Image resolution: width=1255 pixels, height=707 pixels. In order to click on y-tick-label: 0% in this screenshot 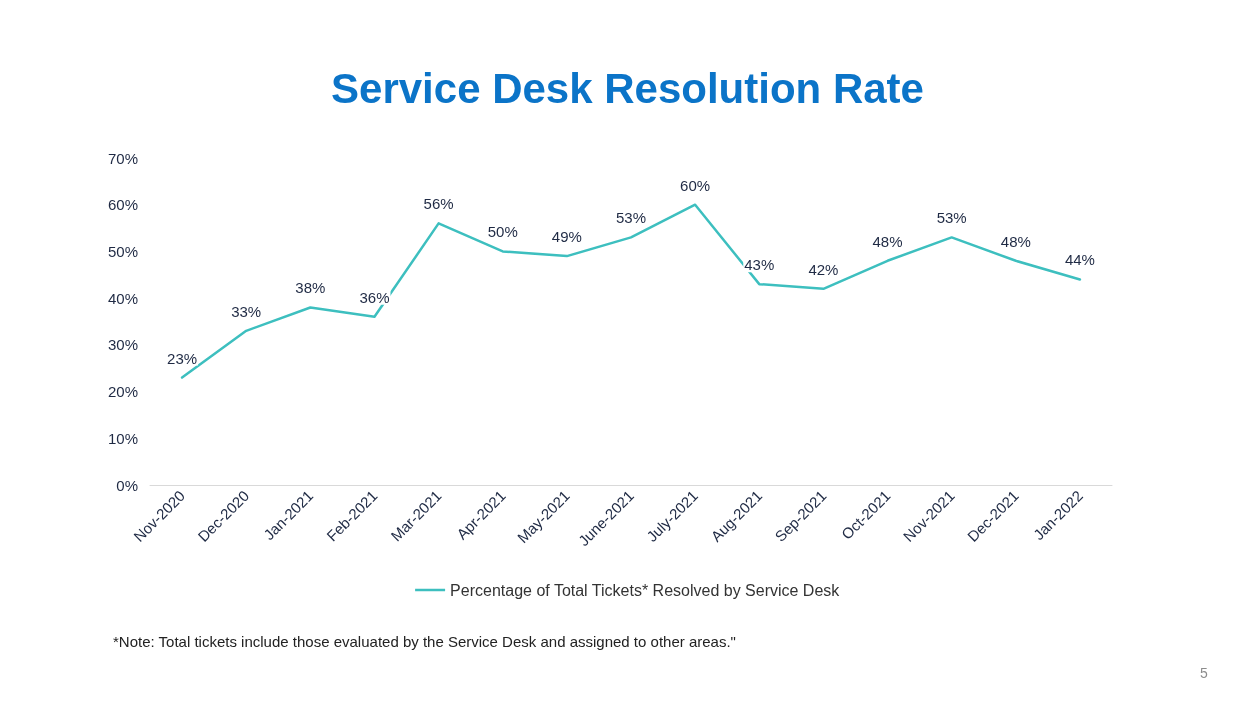, I will do `click(127, 485)`.